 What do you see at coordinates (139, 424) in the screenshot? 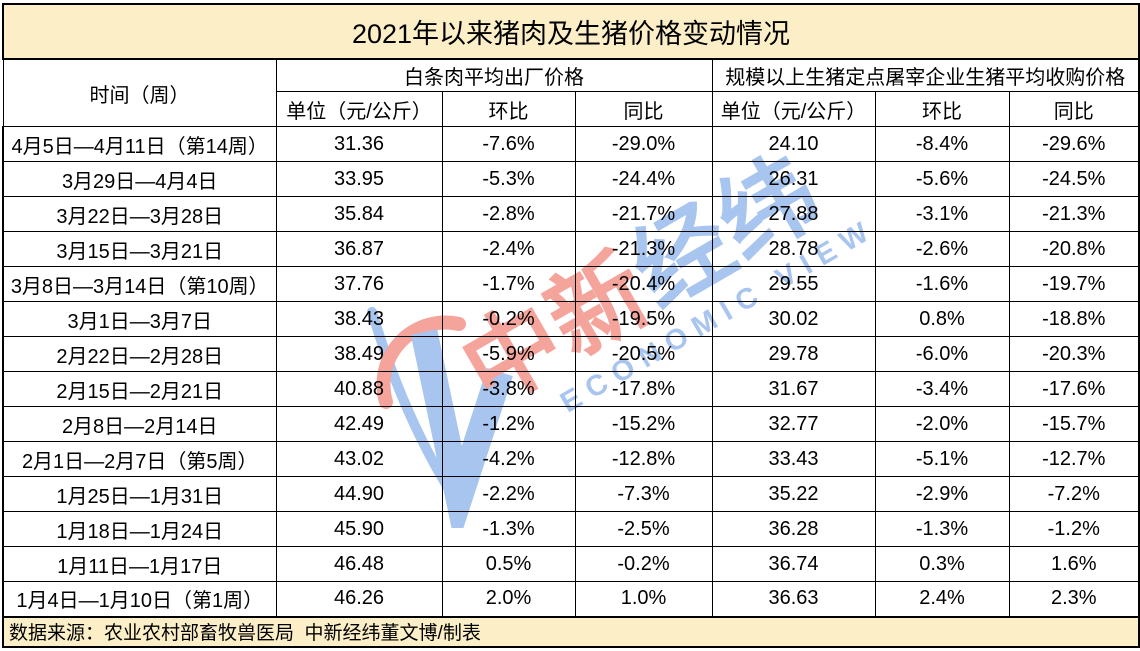
I see `period-cell: 2月8日—2月14日` at bounding box center [139, 424].